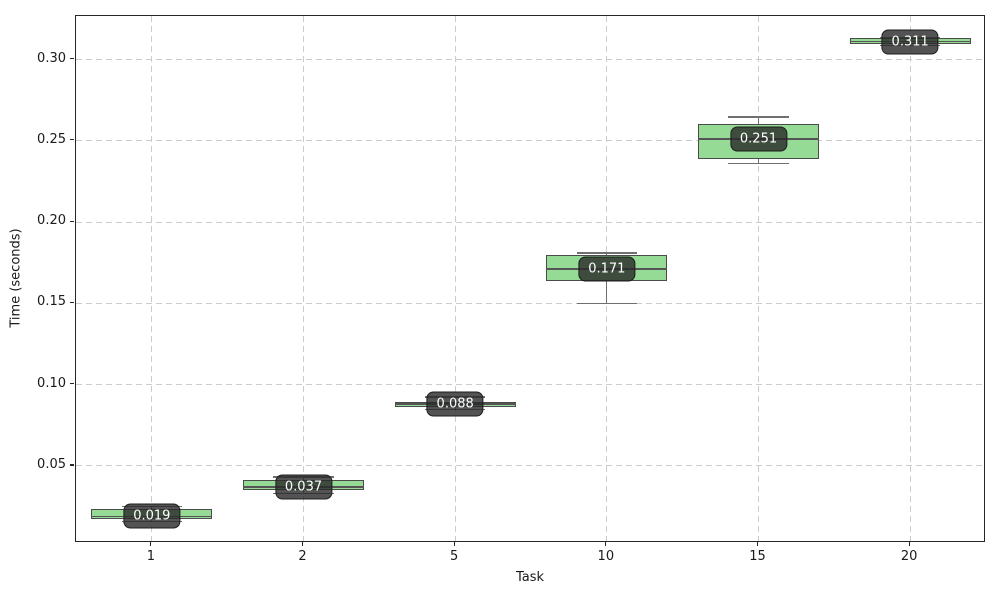 Image resolution: width=1000 pixels, height=600 pixels. What do you see at coordinates (607, 269) in the screenshot?
I see `median-annotation: 0.171` at bounding box center [607, 269].